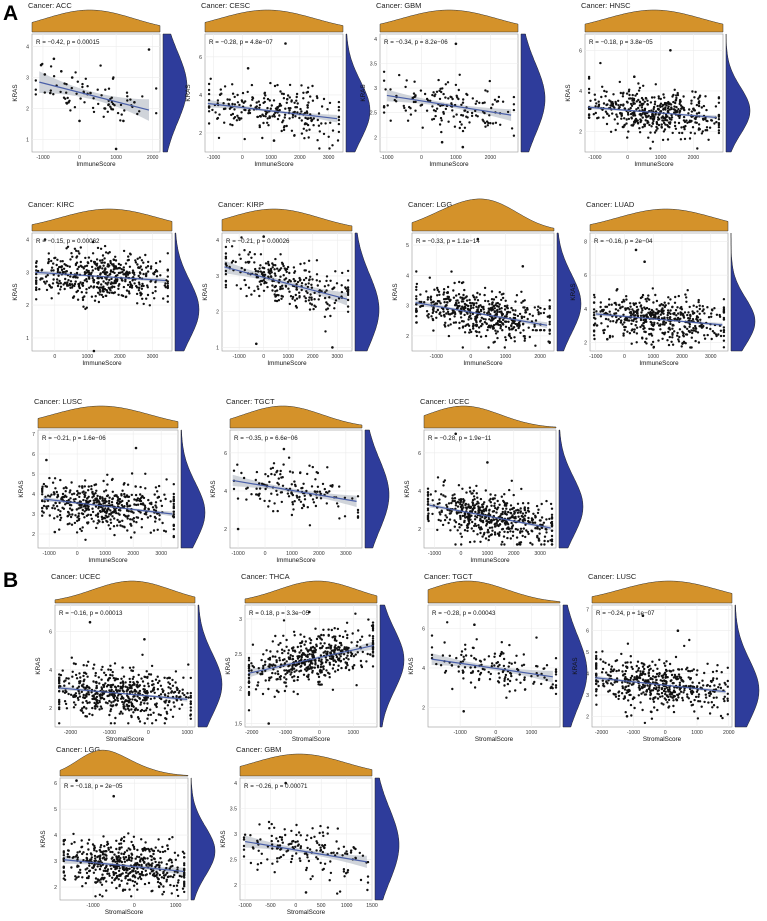 The width and height of the screenshot is (767, 921). Describe the element at coordinates (373, 114) in the screenshot. I see `y-tick-label: 2.5` at that location.